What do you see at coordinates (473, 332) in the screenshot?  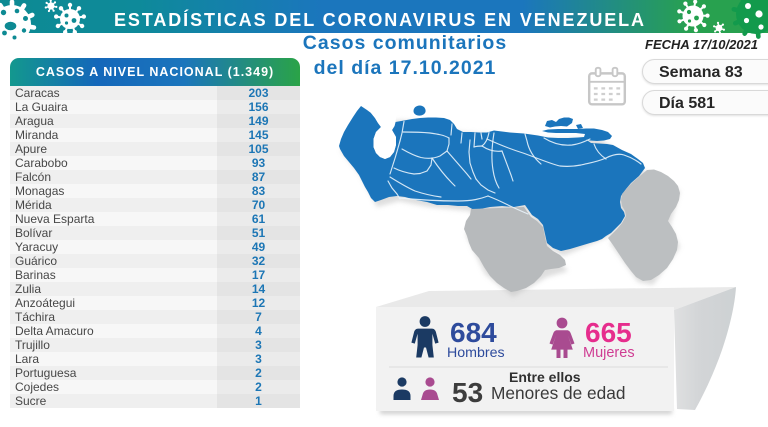 I see `svg-text: 684` at bounding box center [473, 332].